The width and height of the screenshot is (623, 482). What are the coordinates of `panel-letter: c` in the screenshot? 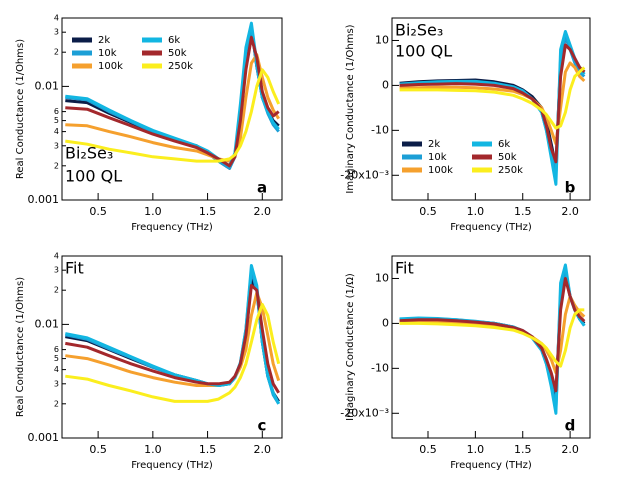 It's located at (262, 426).